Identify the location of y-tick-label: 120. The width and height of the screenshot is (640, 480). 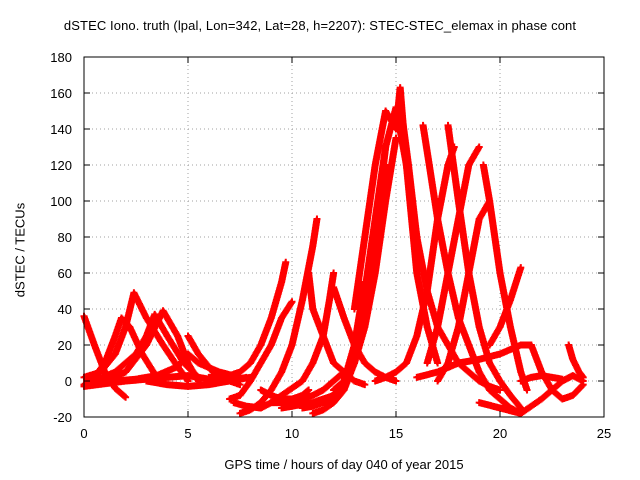
(61, 165).